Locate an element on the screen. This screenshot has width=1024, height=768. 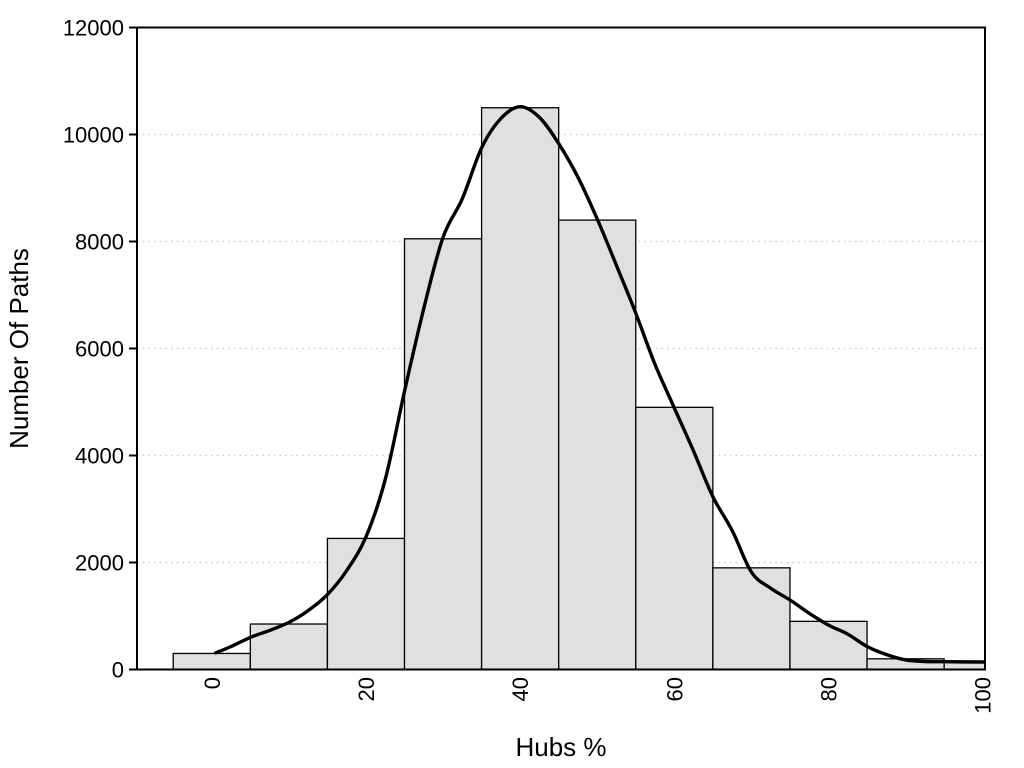
y-tick-label: 12000 is located at coordinates (93, 28).